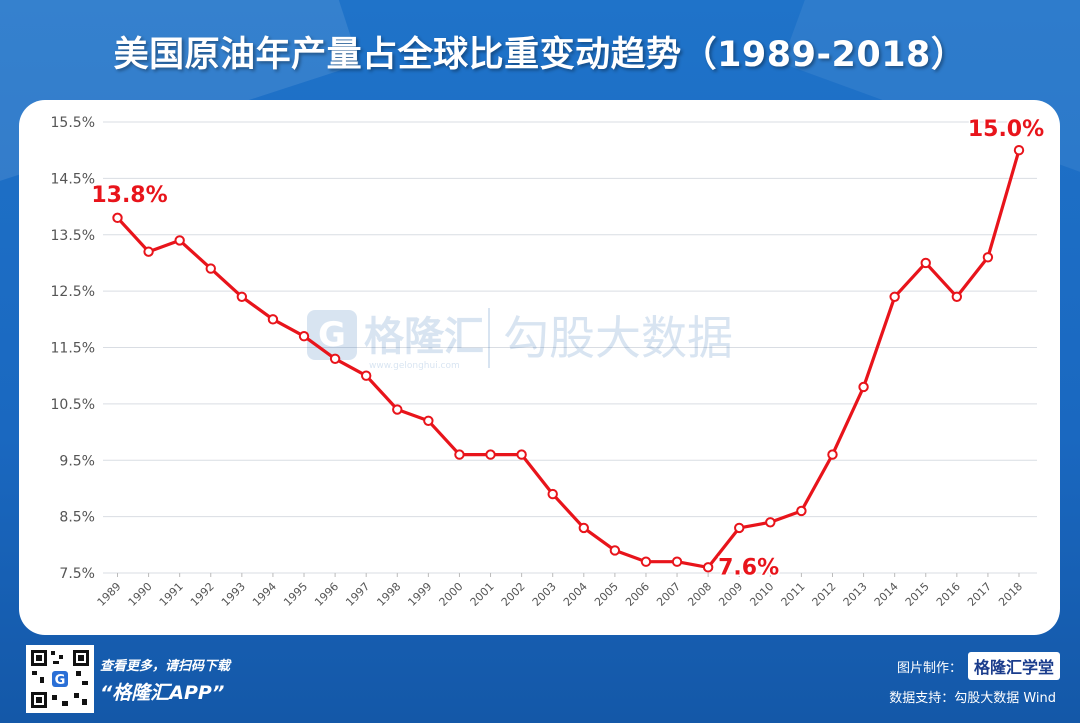  What do you see at coordinates (162, 693) in the screenshot?
I see `promo-line-2: “格隆汇APP”` at bounding box center [162, 693].